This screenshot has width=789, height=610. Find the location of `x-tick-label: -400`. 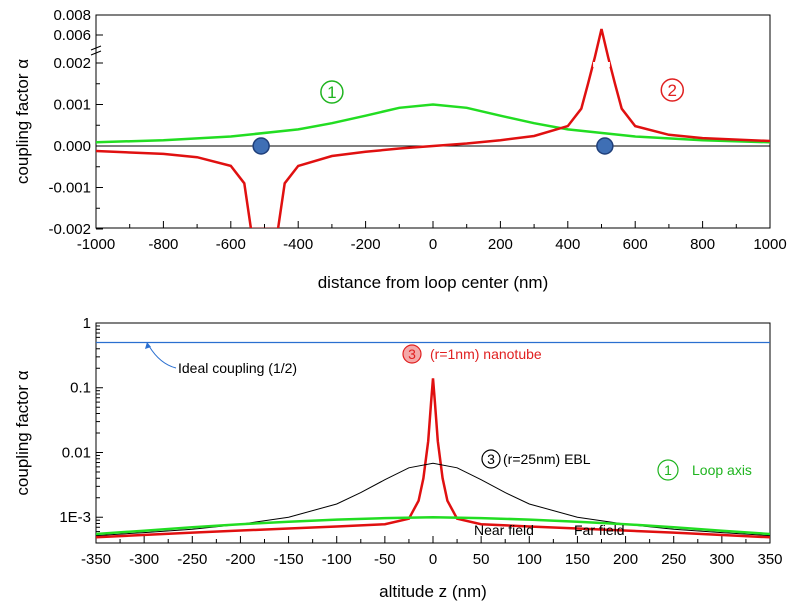

x-tick-label: -400 is located at coordinates (298, 244).